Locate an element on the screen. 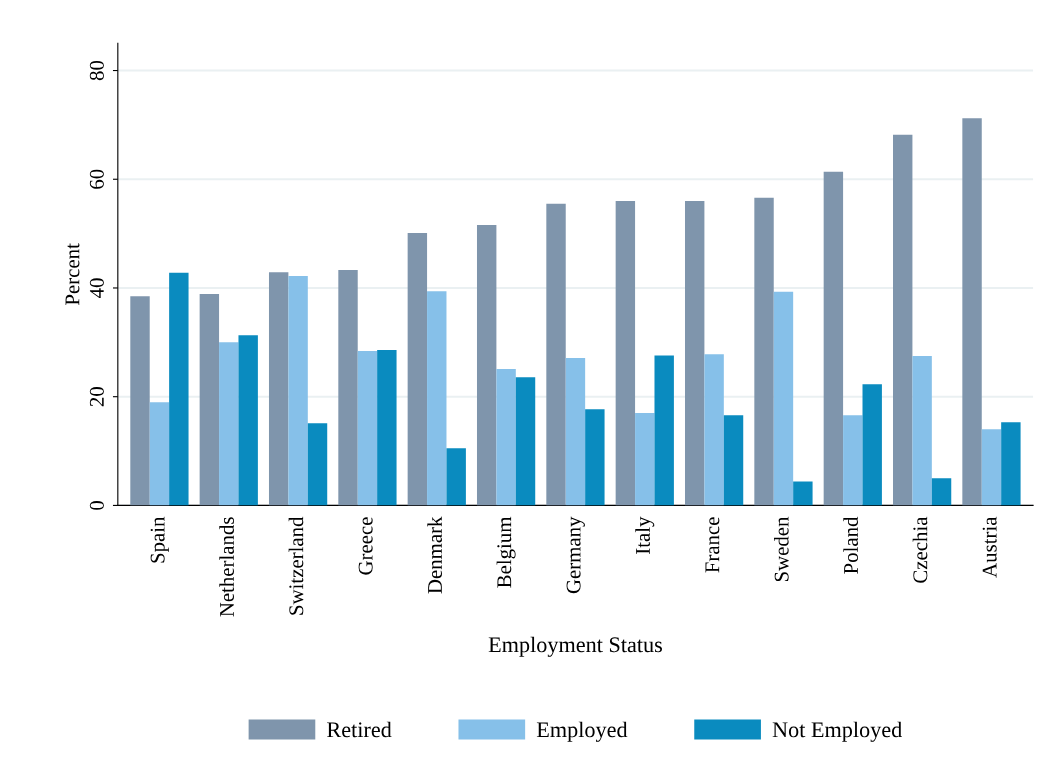  x-tick-label: Austria is located at coordinates (989, 547).